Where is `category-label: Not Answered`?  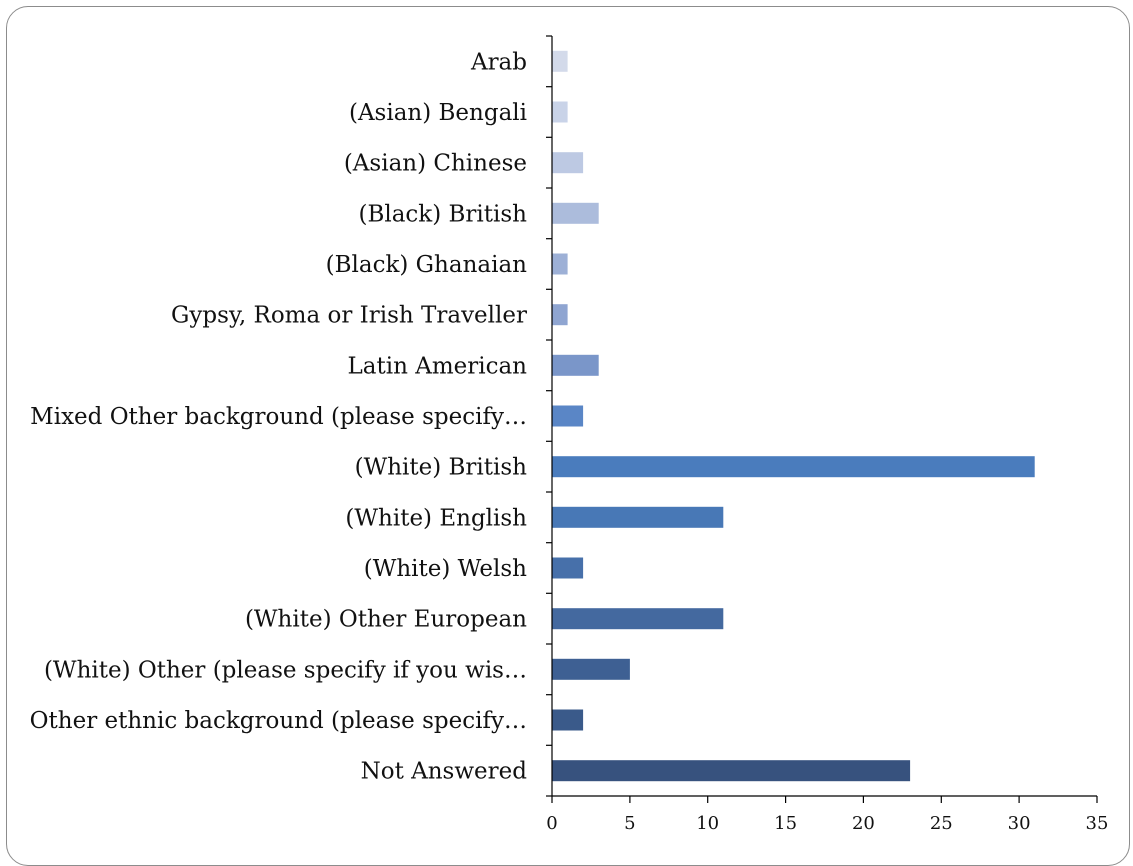
category-label: Not Answered is located at coordinates (444, 772).